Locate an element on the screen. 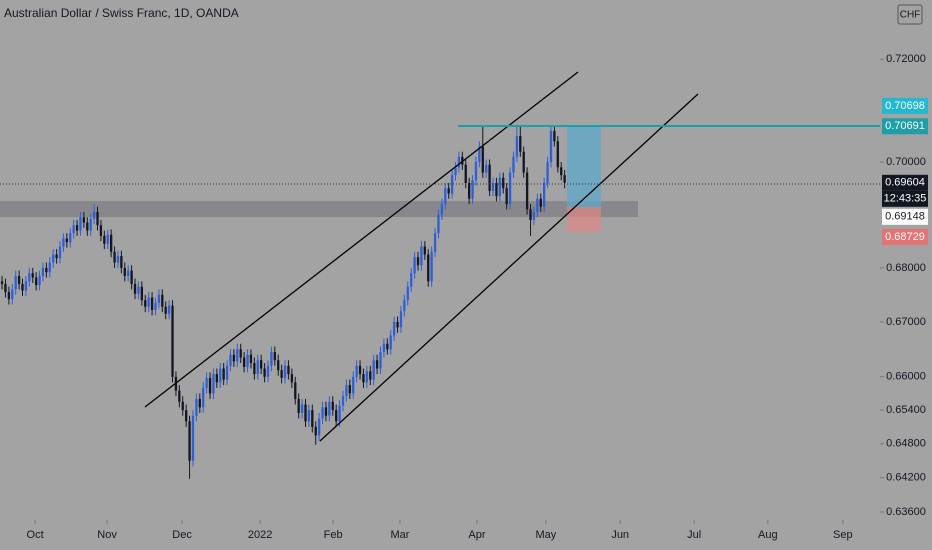 The width and height of the screenshot is (932, 550). currency-box is located at coordinates (910, 14).